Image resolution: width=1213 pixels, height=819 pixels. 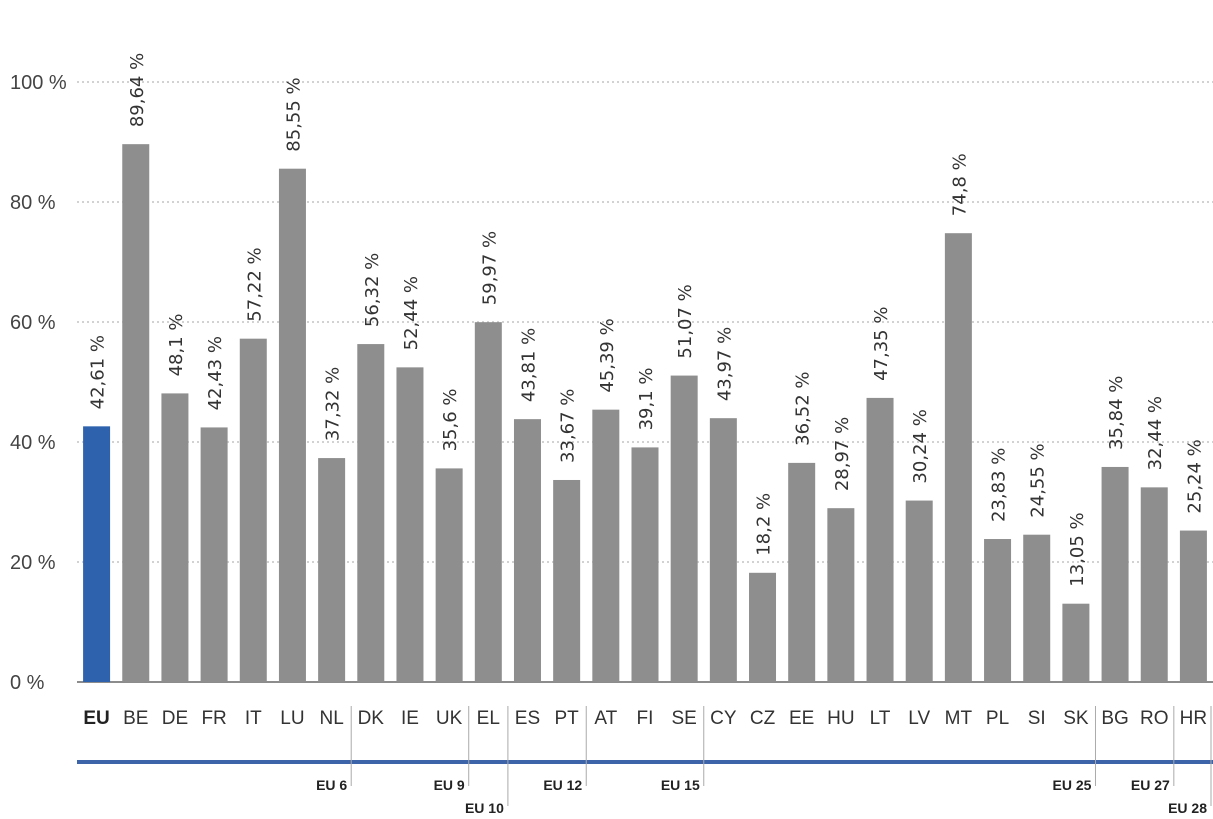 I want to click on x-tick-label-bg: BG, so click(x=1114, y=718).